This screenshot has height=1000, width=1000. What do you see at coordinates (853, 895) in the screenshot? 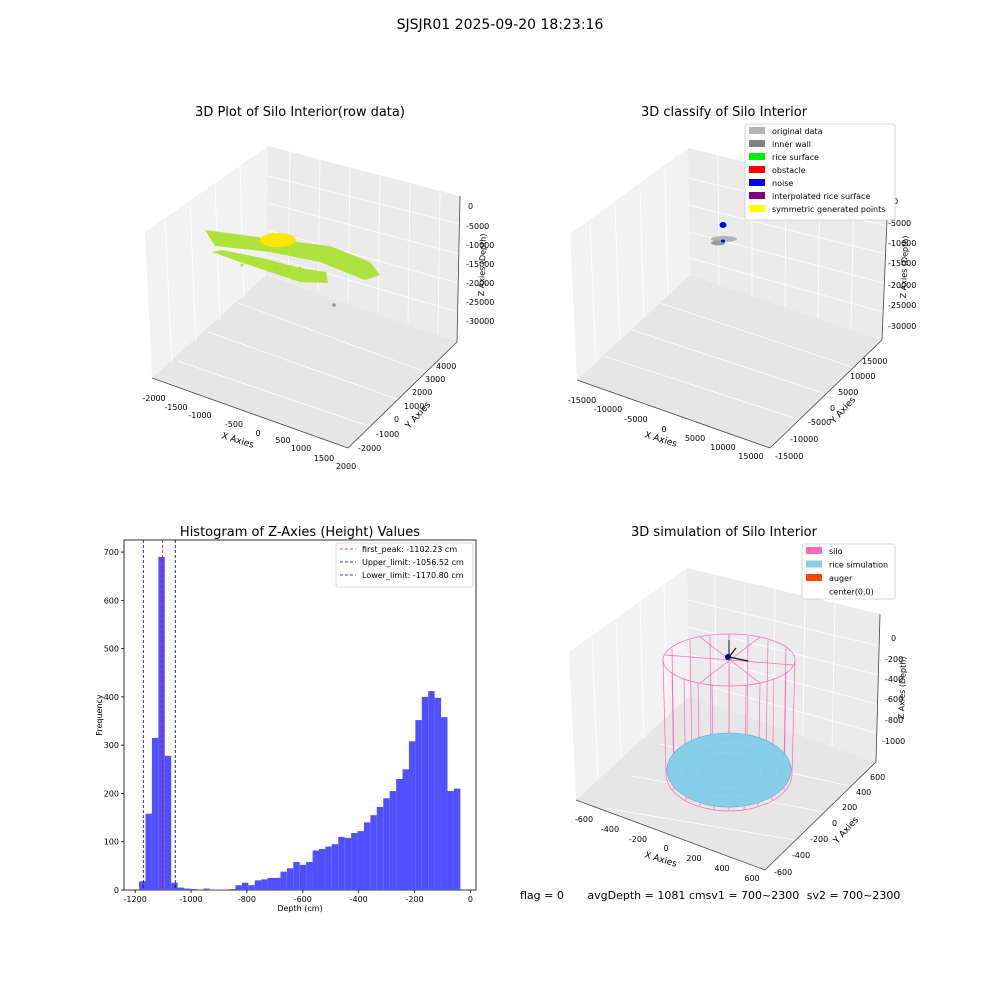
I see `status-sv2: sv2 = 700~2300` at bounding box center [853, 895].